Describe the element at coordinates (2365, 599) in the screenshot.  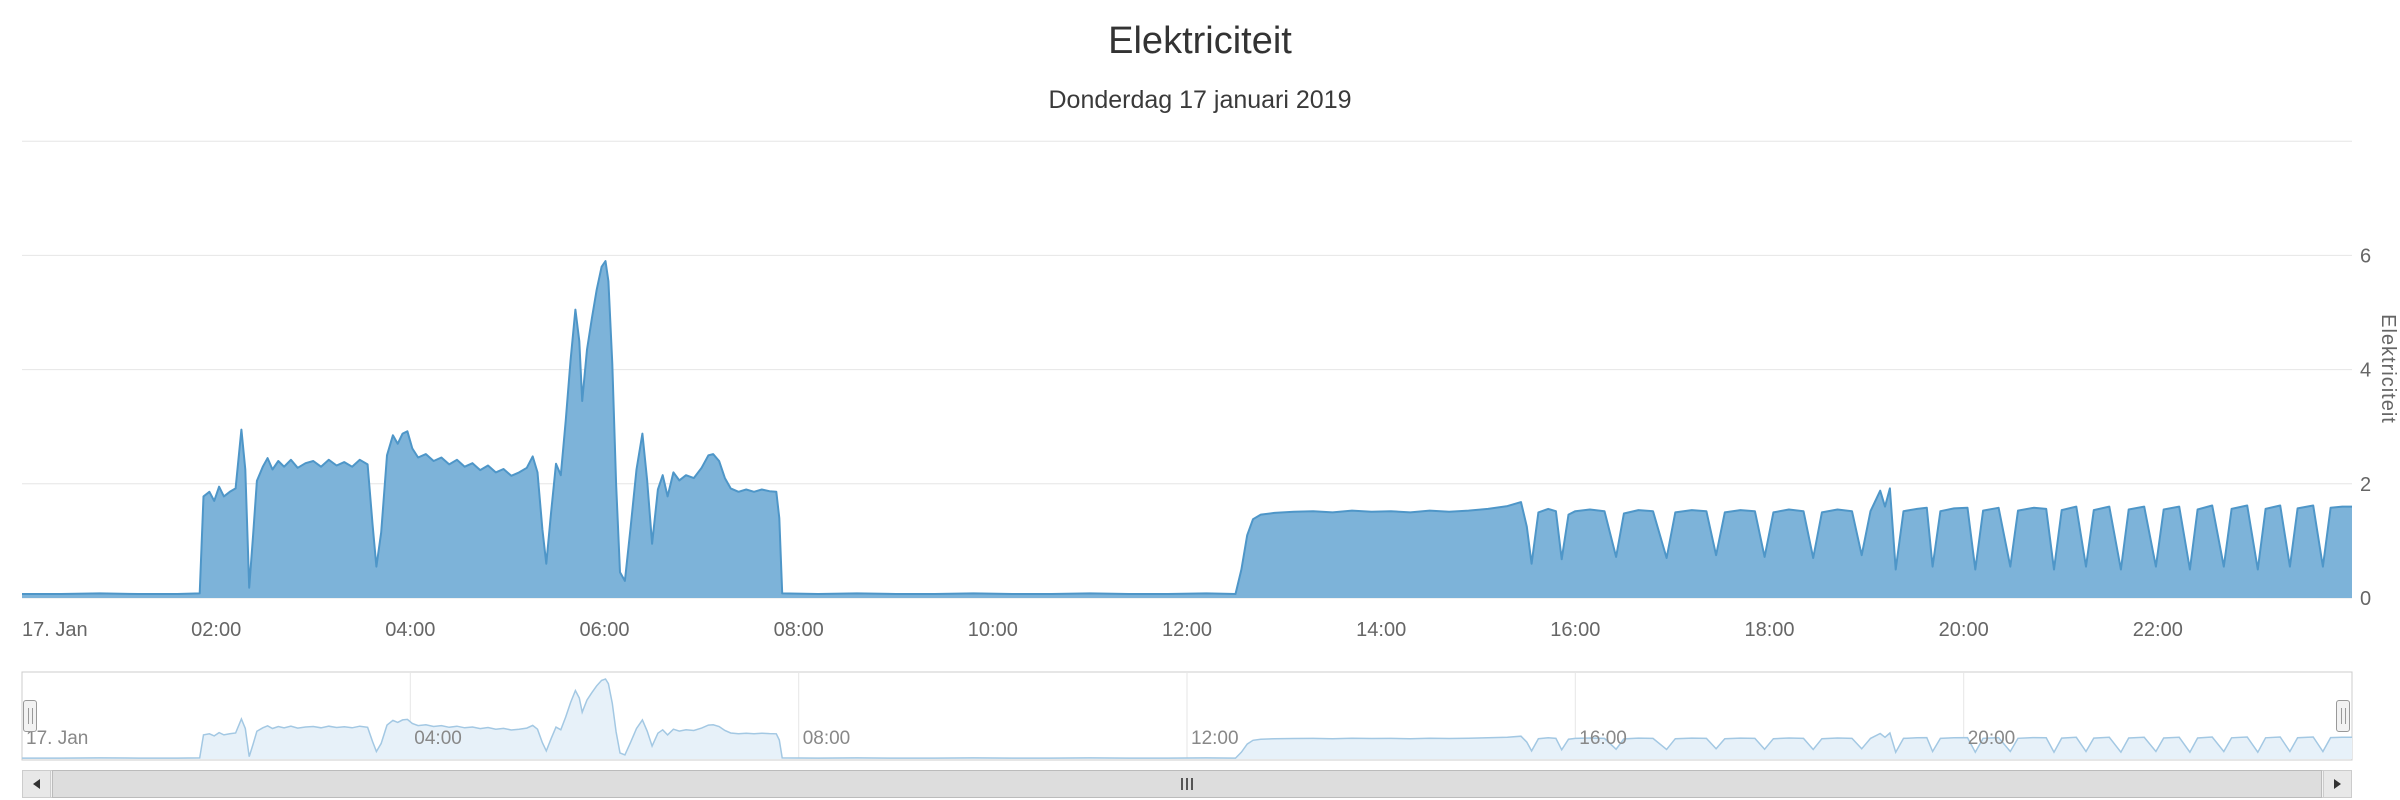
I see `y-axis-label: 0` at that location.